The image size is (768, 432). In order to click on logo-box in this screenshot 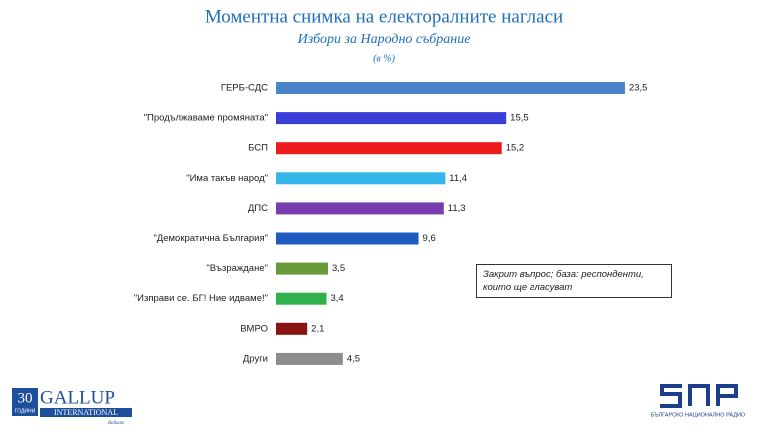, I will do `click(25, 402)`.